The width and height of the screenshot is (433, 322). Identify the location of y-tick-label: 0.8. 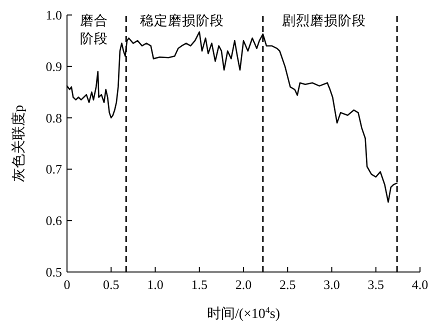
(54, 118).